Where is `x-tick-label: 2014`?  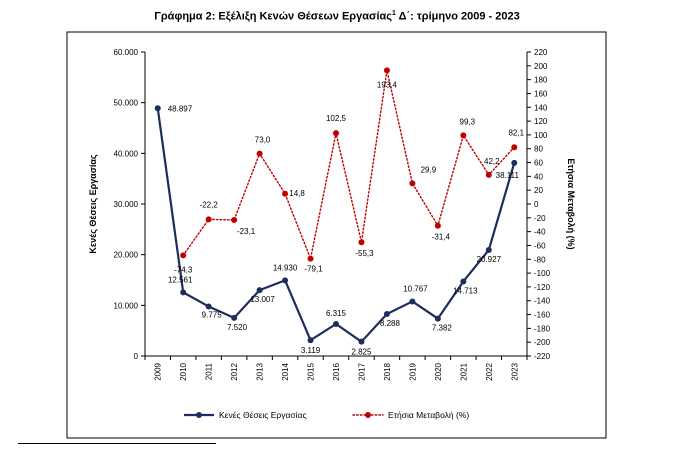 x-tick-label: 2014 is located at coordinates (285, 371).